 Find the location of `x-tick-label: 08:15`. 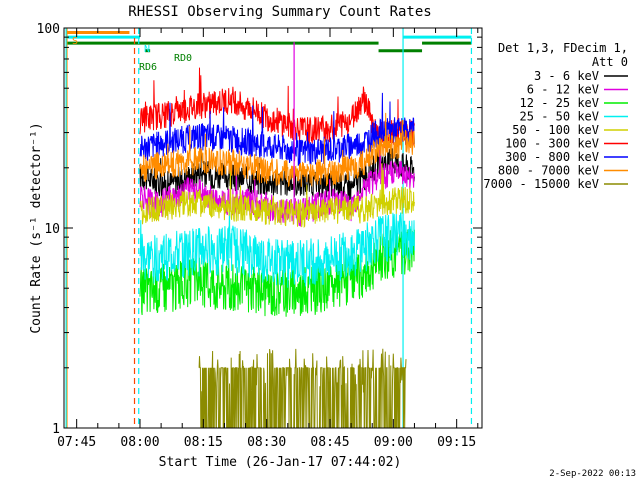

x-tick-label: 08:15 is located at coordinates (203, 442).